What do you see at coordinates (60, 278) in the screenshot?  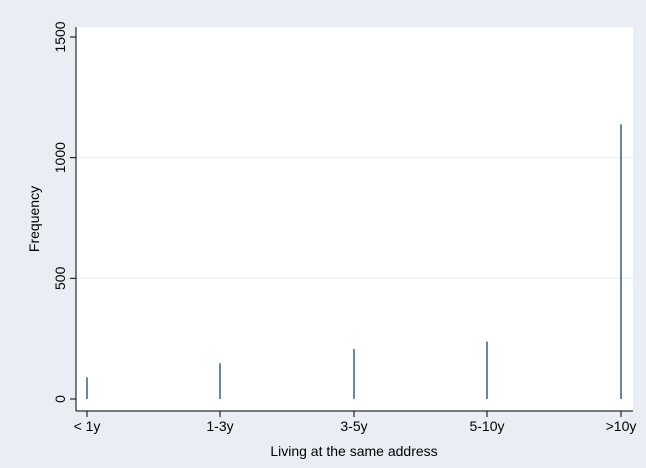 I see `y-tick-label-500: 500` at bounding box center [60, 278].